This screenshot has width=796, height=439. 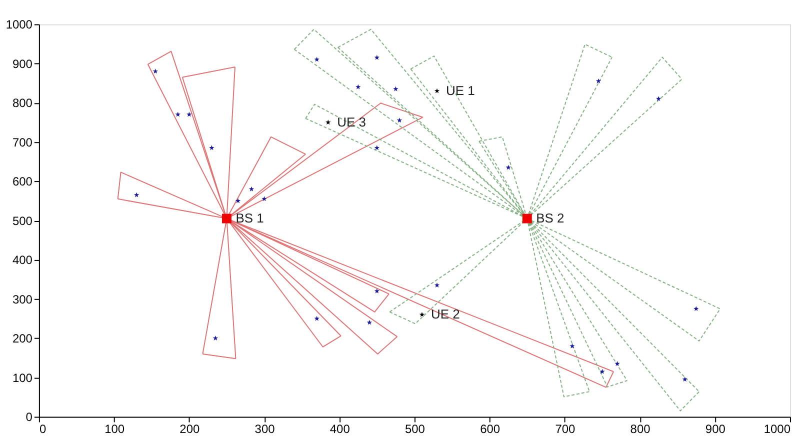 What do you see at coordinates (114, 429) in the screenshot?
I see `x-tick-label: 100` at bounding box center [114, 429].